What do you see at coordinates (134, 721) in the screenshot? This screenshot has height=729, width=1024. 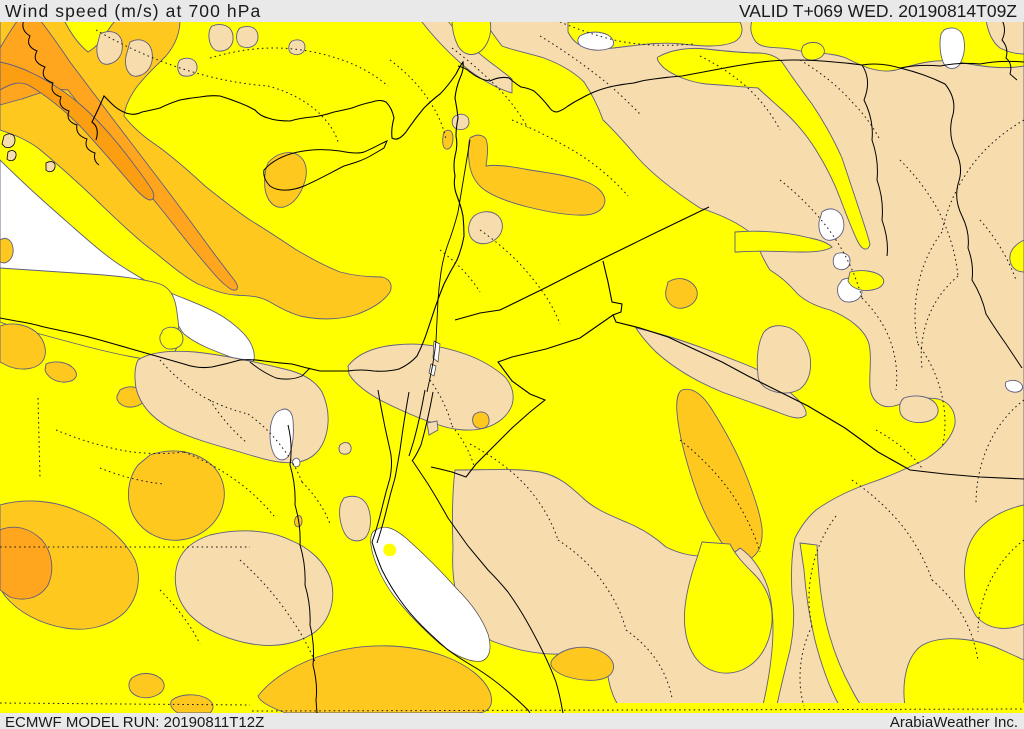 I see `svg-text: ECMWF MODEL RUN: 20190811T12Z` at bounding box center [134, 721].